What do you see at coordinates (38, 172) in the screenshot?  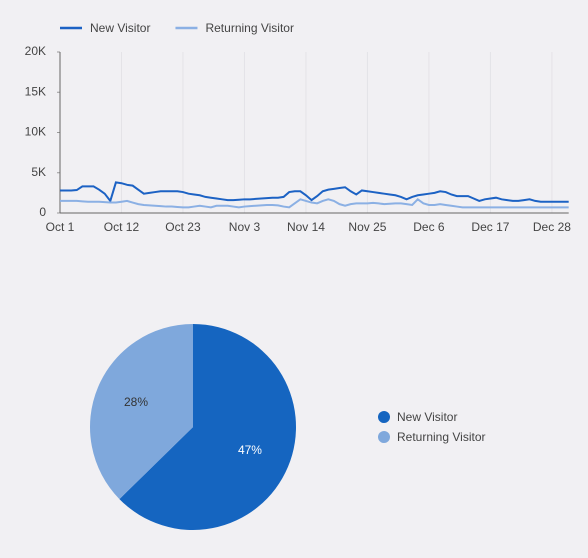 I see `y-tick-label: 5K` at bounding box center [38, 172].